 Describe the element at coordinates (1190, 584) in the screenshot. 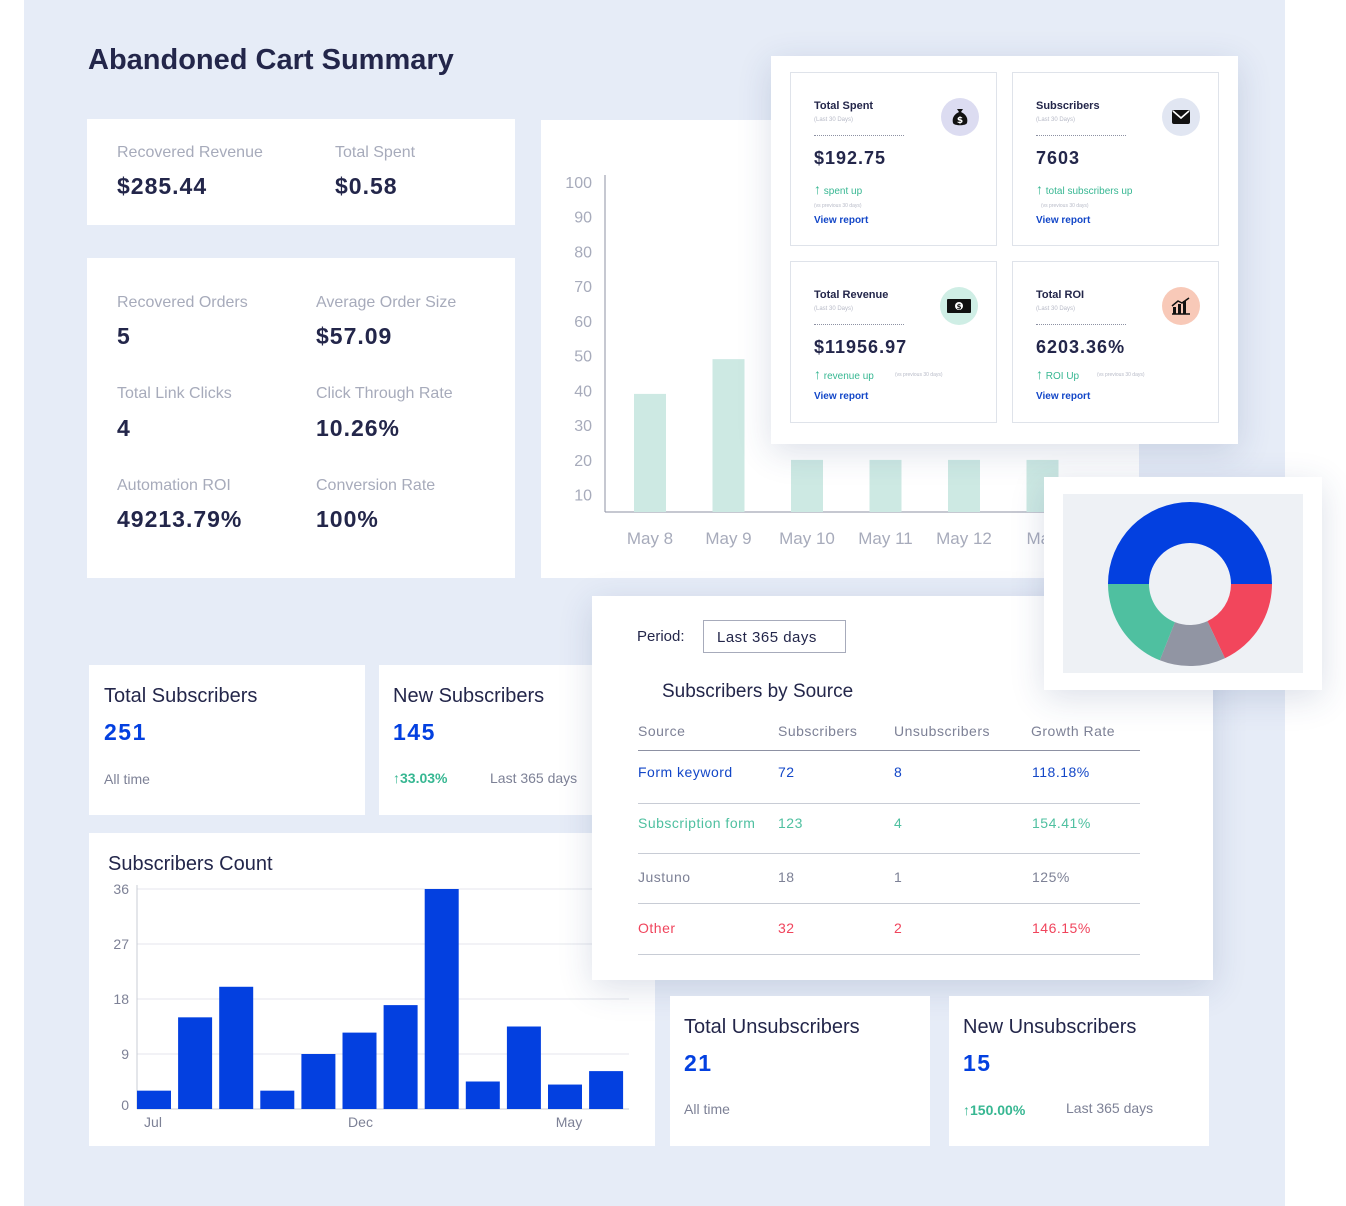

I see `donut-chart` at that location.